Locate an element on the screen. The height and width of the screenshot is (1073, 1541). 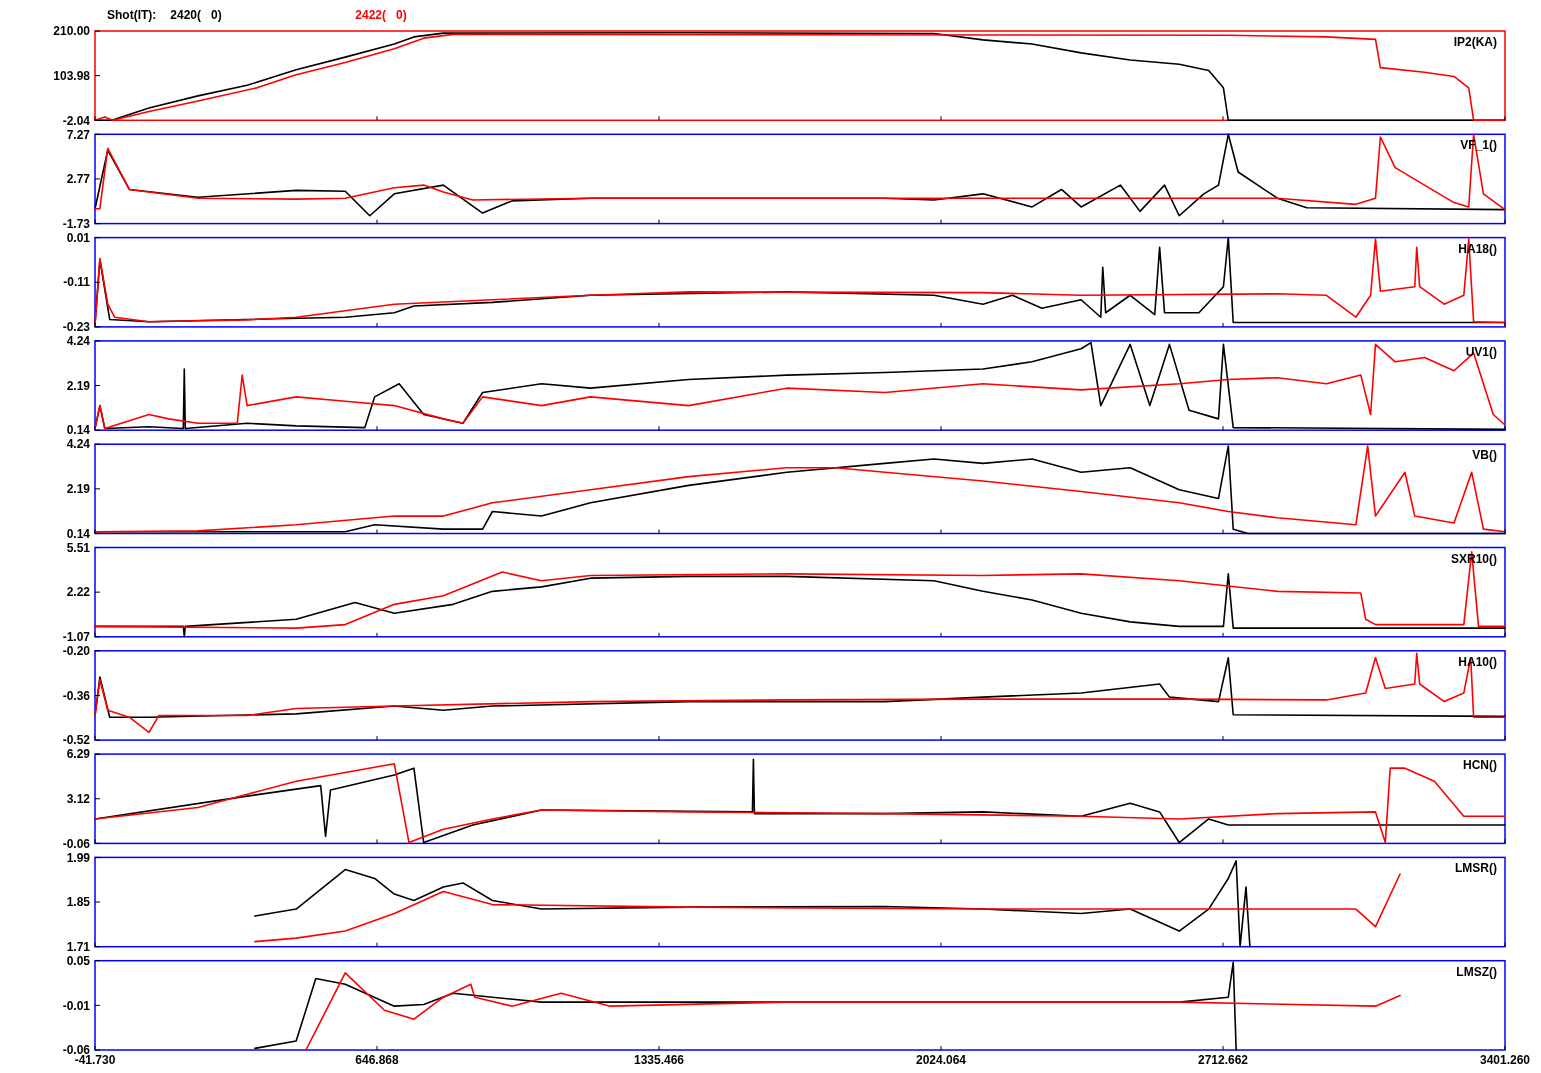
legend-title: Shot(IT): is located at coordinates (132, 15).